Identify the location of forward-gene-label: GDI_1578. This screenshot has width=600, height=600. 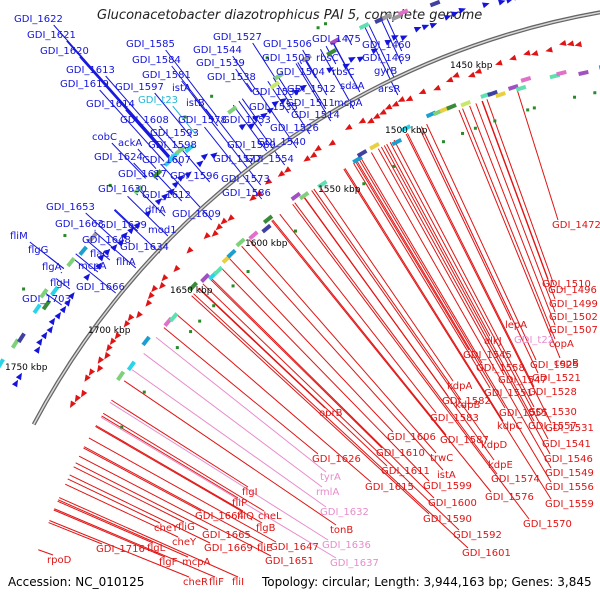
(202, 120).